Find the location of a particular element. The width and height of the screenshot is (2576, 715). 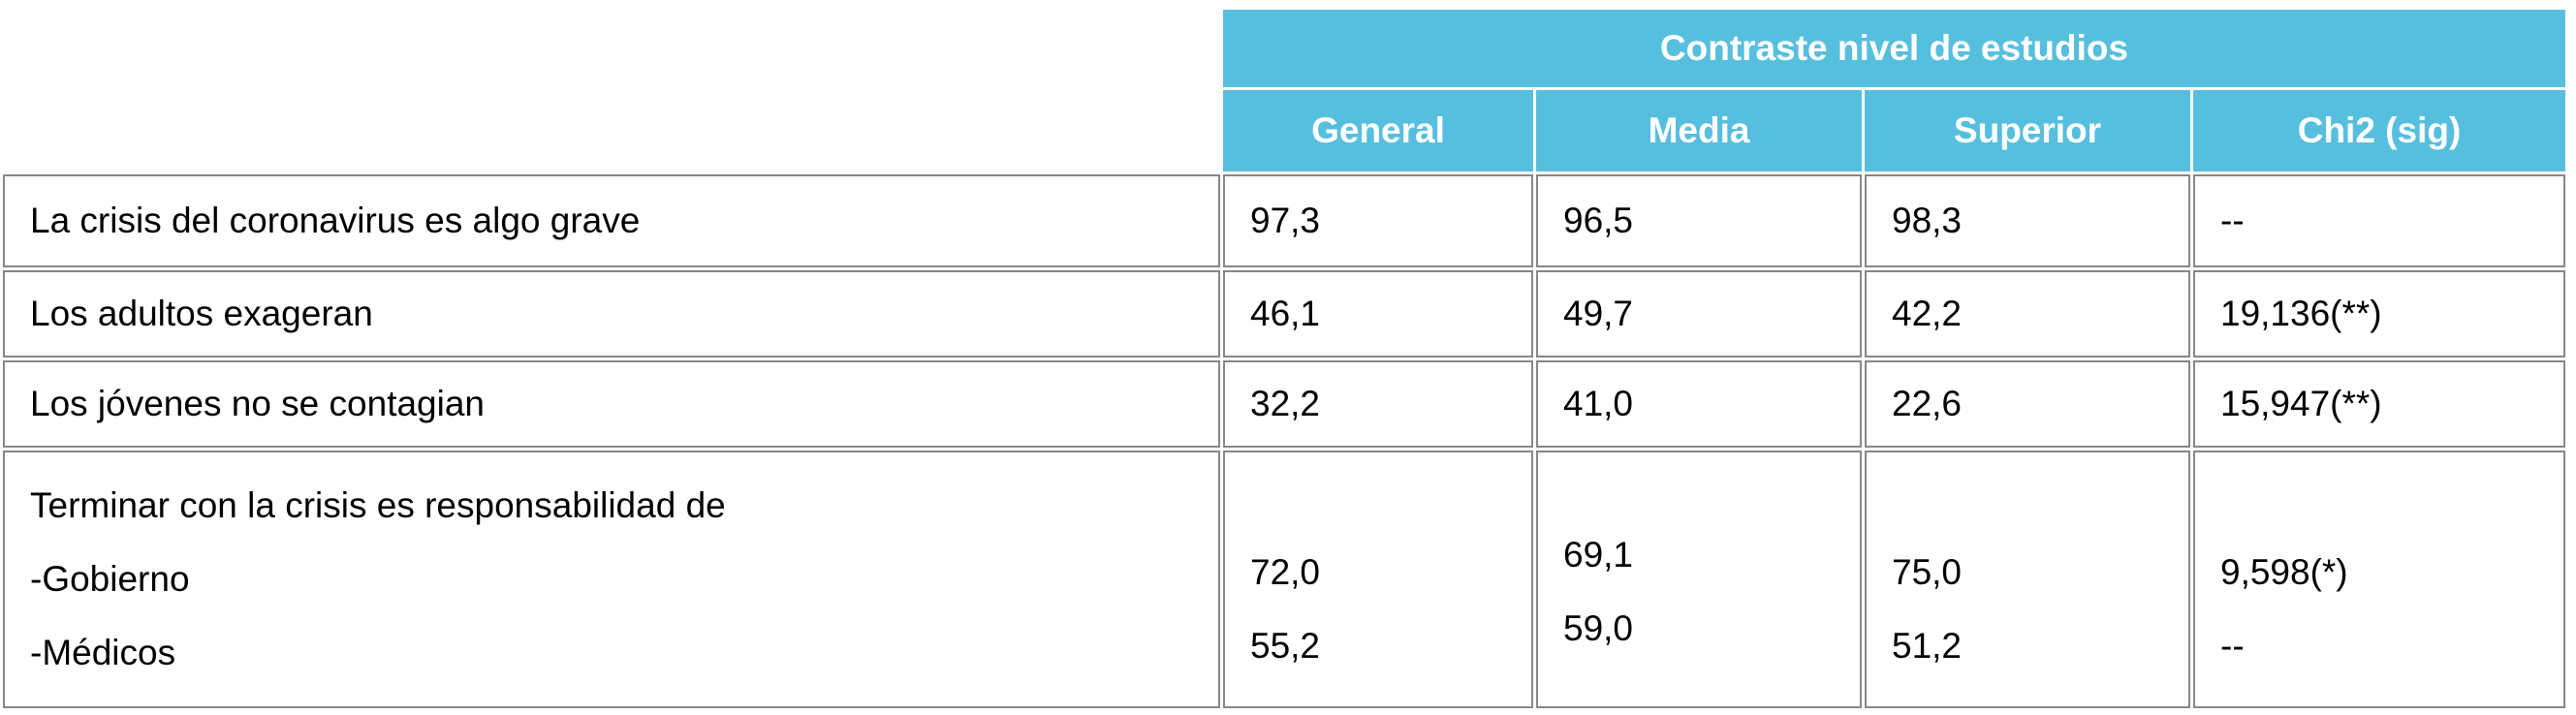

cell-value-line: 59,0 is located at coordinates (1598, 628).